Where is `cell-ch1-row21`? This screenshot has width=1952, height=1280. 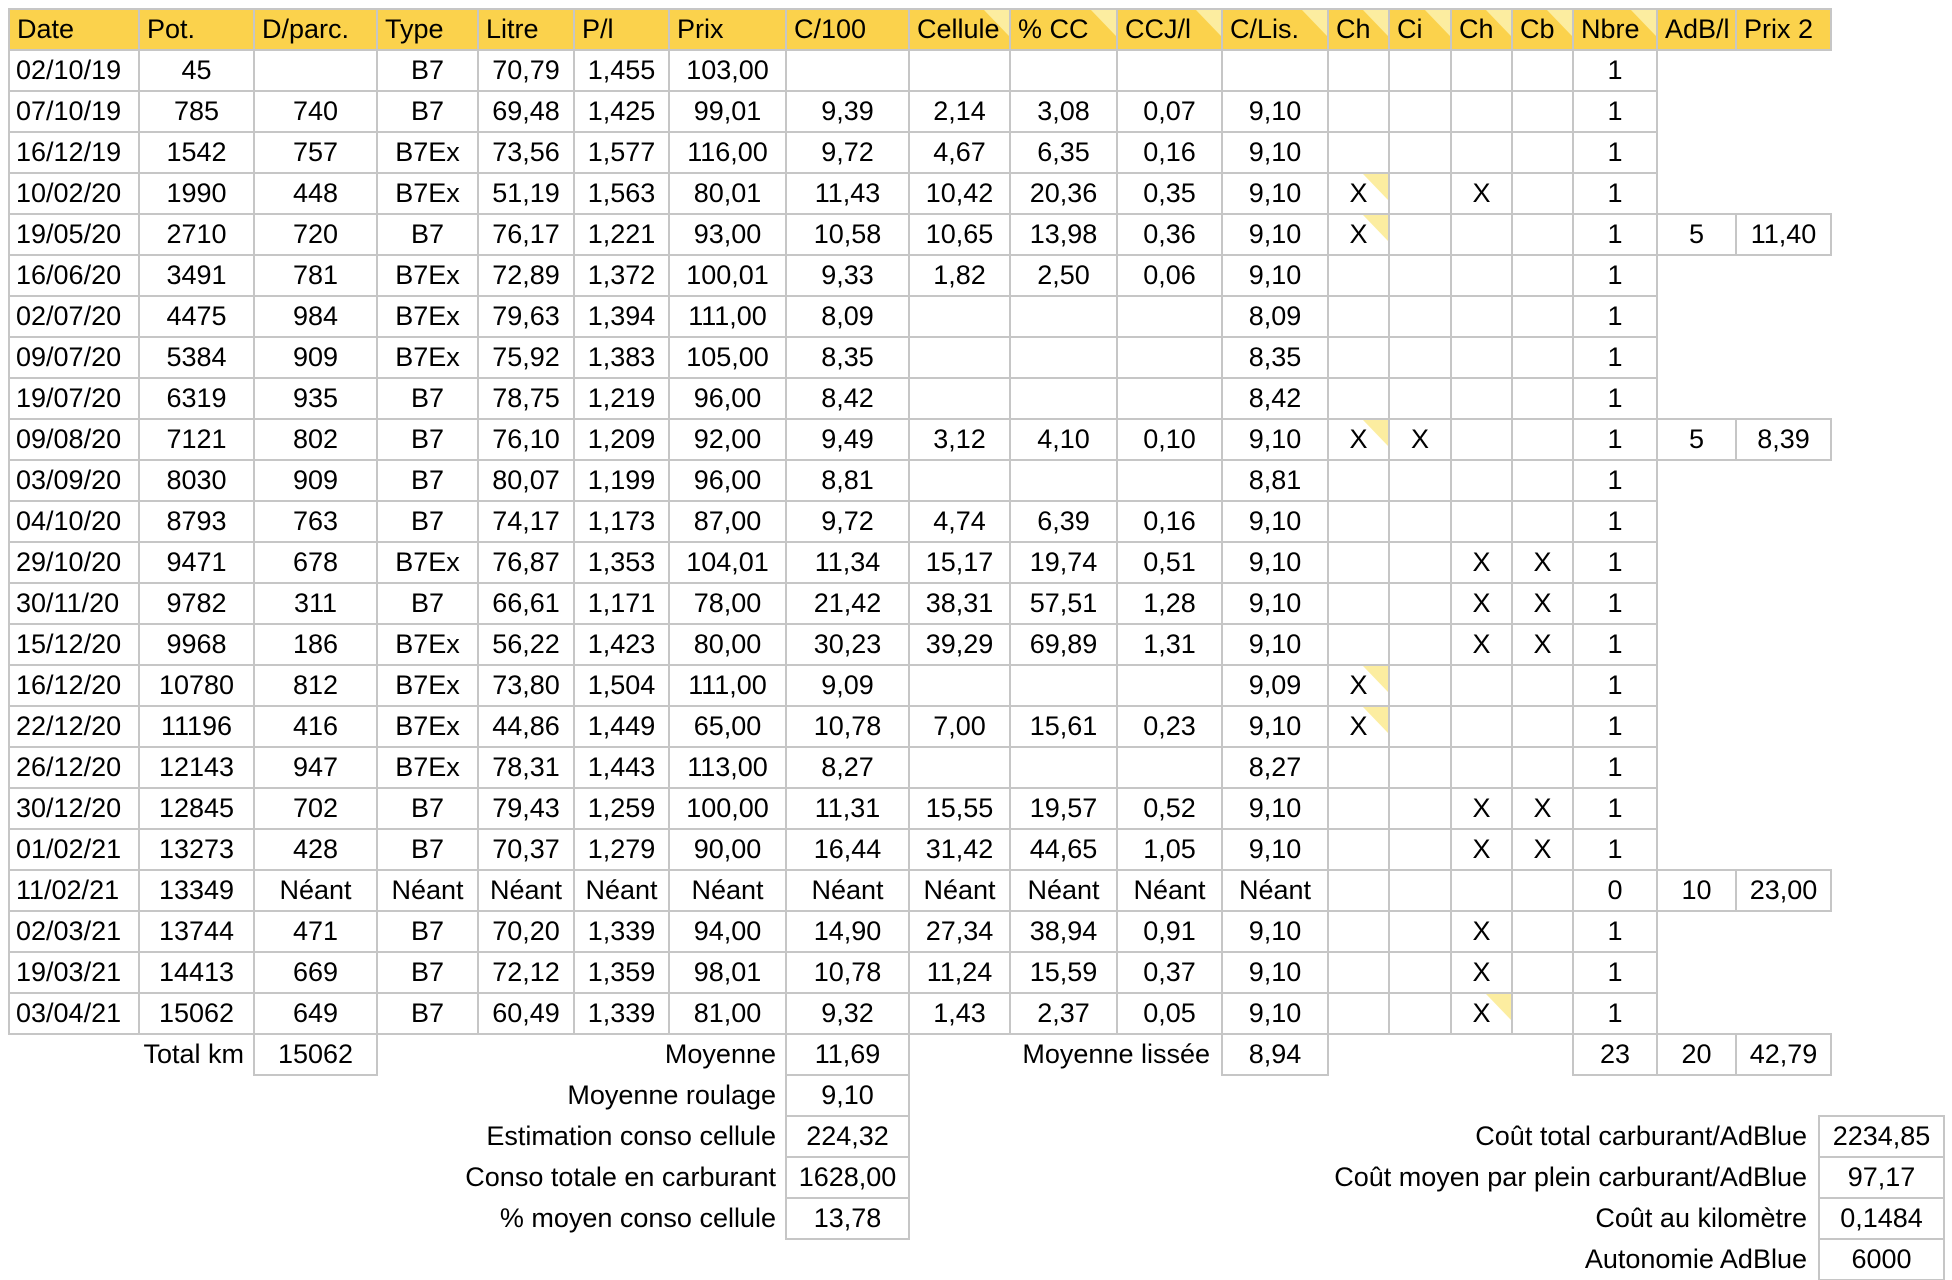
cell-ch1-row21 is located at coordinates (1358, 890).